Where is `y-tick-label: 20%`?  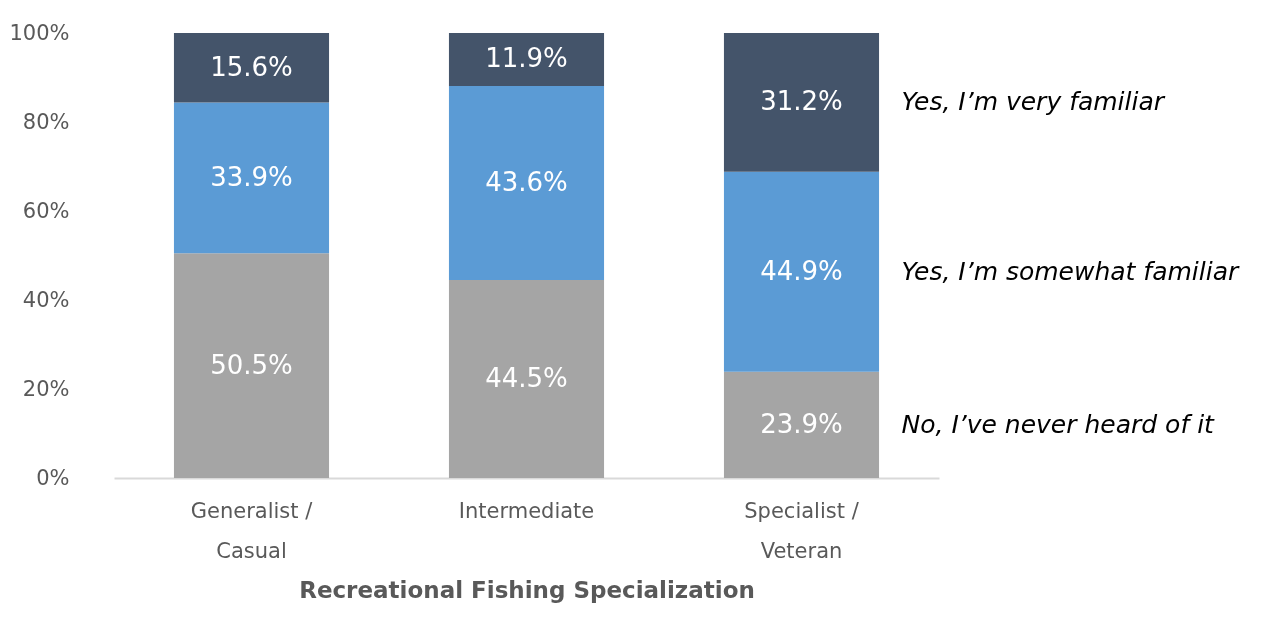 y-tick-label: 20% is located at coordinates (46, 388).